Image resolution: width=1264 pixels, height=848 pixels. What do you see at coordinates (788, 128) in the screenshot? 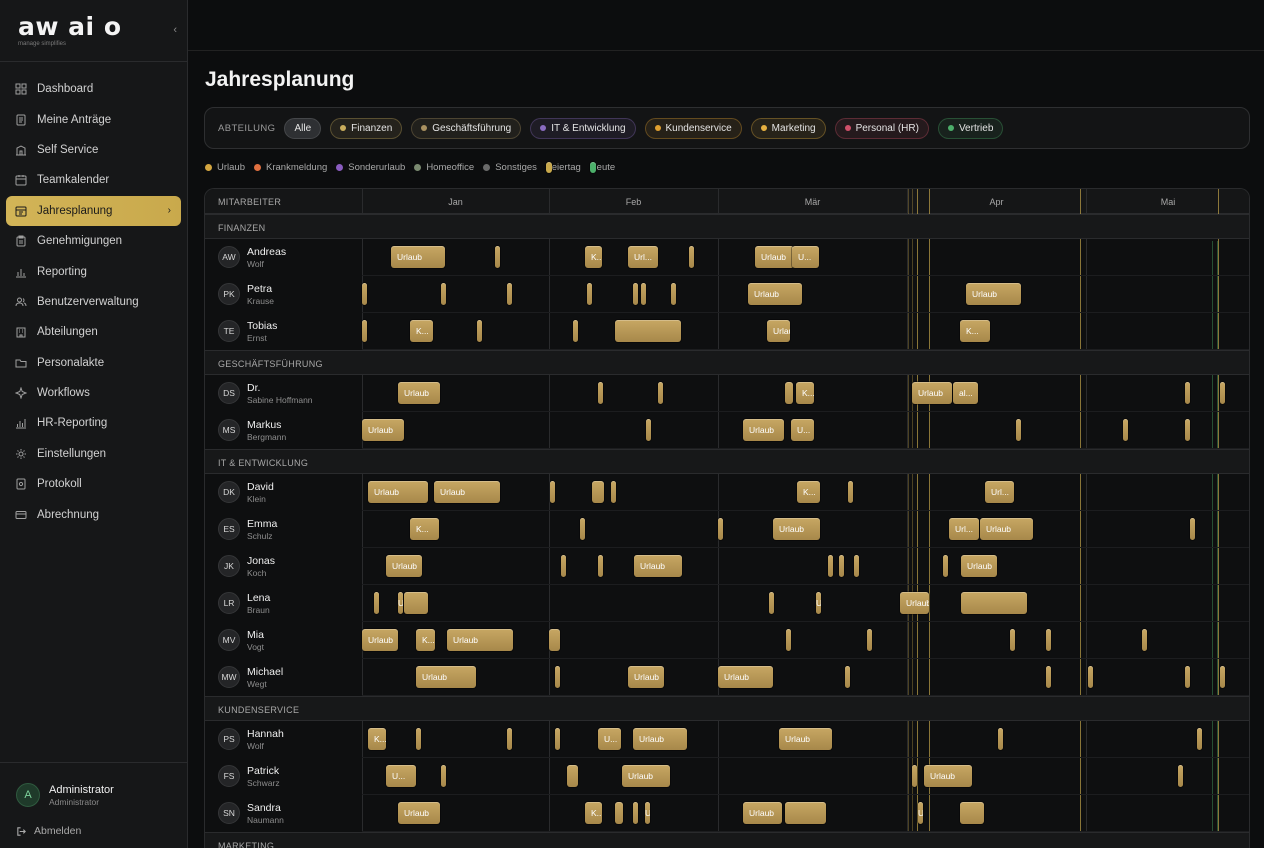
I see `filter-chip-marketing: Marketing` at bounding box center [788, 128].